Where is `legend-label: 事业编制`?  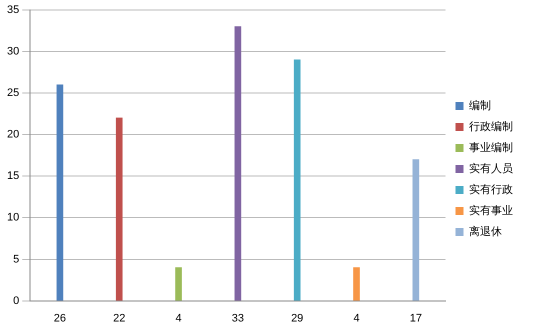 legend-label: 事业编制 is located at coordinates (491, 147).